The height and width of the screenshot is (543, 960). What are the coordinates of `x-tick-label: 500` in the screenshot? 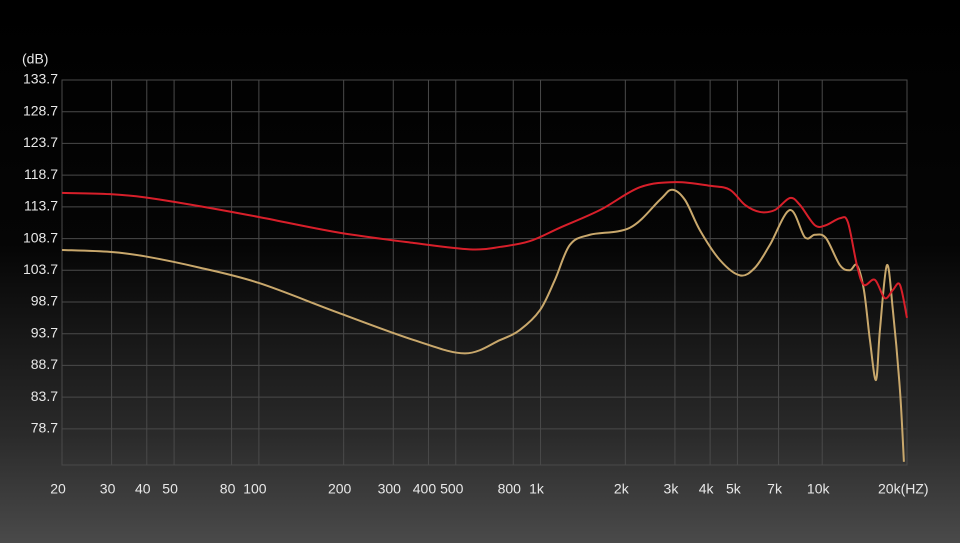 It's located at (452, 489).